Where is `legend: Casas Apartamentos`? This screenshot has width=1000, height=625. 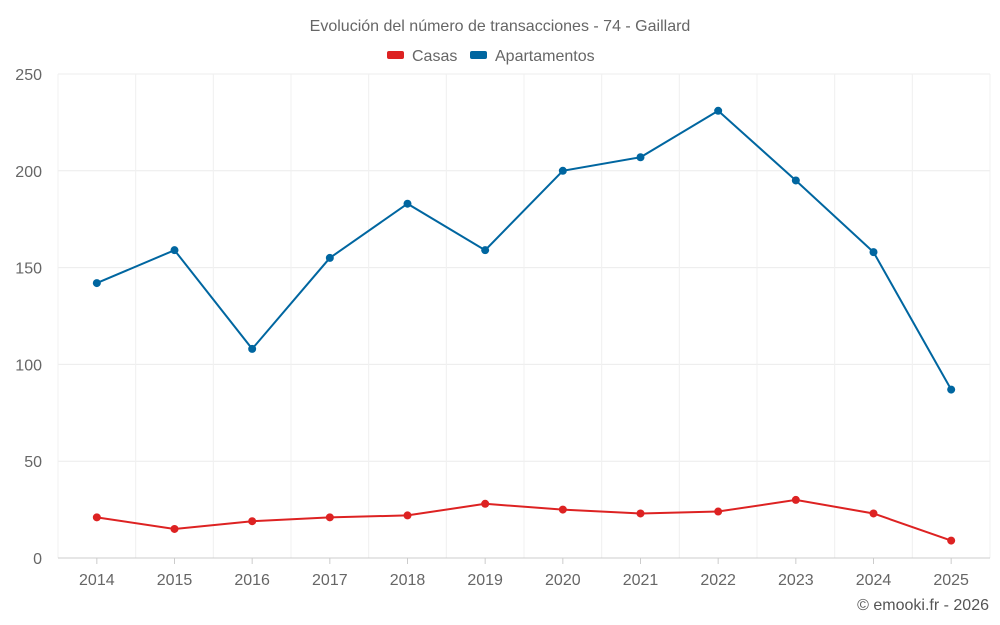
legend: Casas Apartamentos is located at coordinates (491, 56).